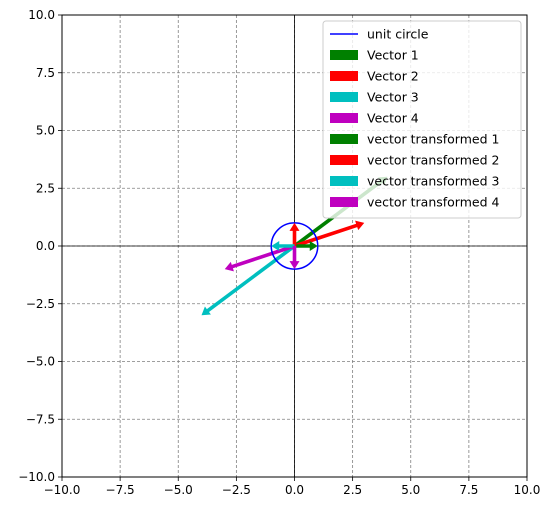 The image size is (552, 515). What do you see at coordinates (40, 362) in the screenshot?
I see `y-tick-label: −5.0` at bounding box center [40, 362].